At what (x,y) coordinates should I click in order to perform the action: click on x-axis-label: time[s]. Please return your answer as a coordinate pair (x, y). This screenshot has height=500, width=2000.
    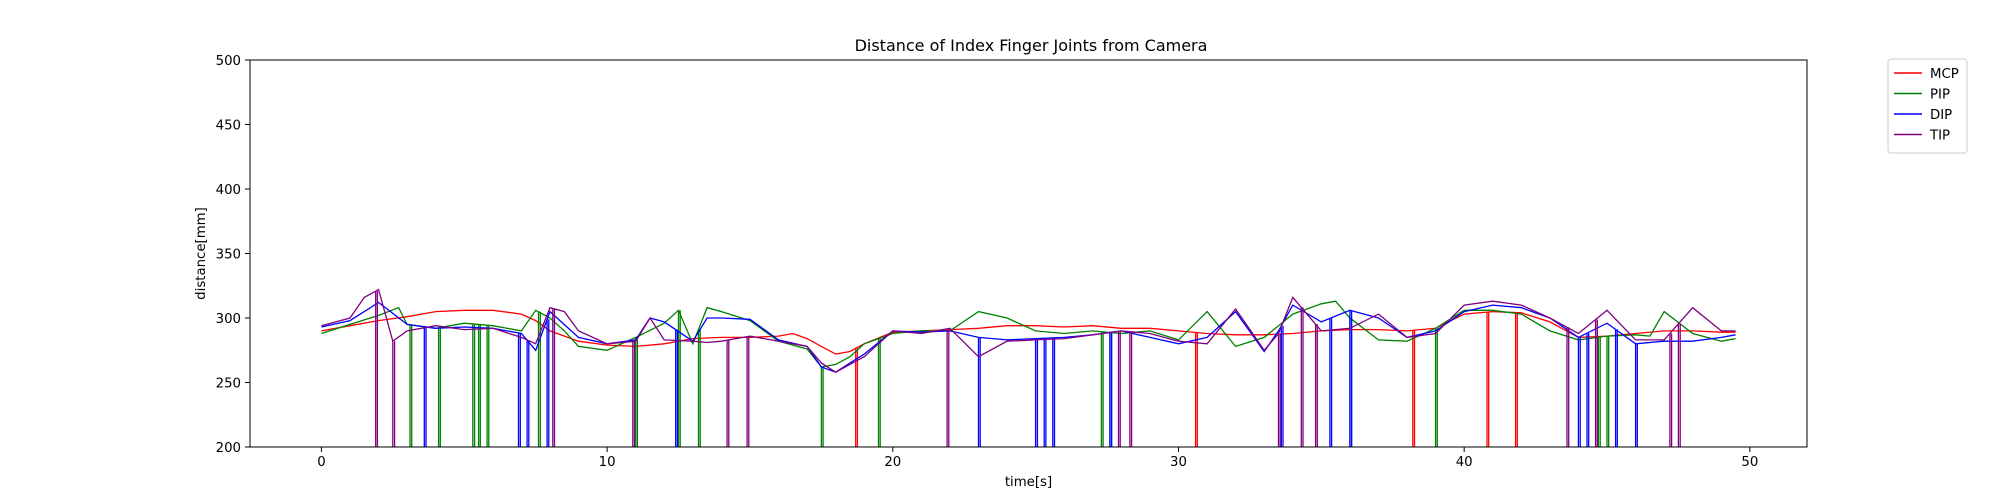
    Looking at the image, I should click on (1028, 482).